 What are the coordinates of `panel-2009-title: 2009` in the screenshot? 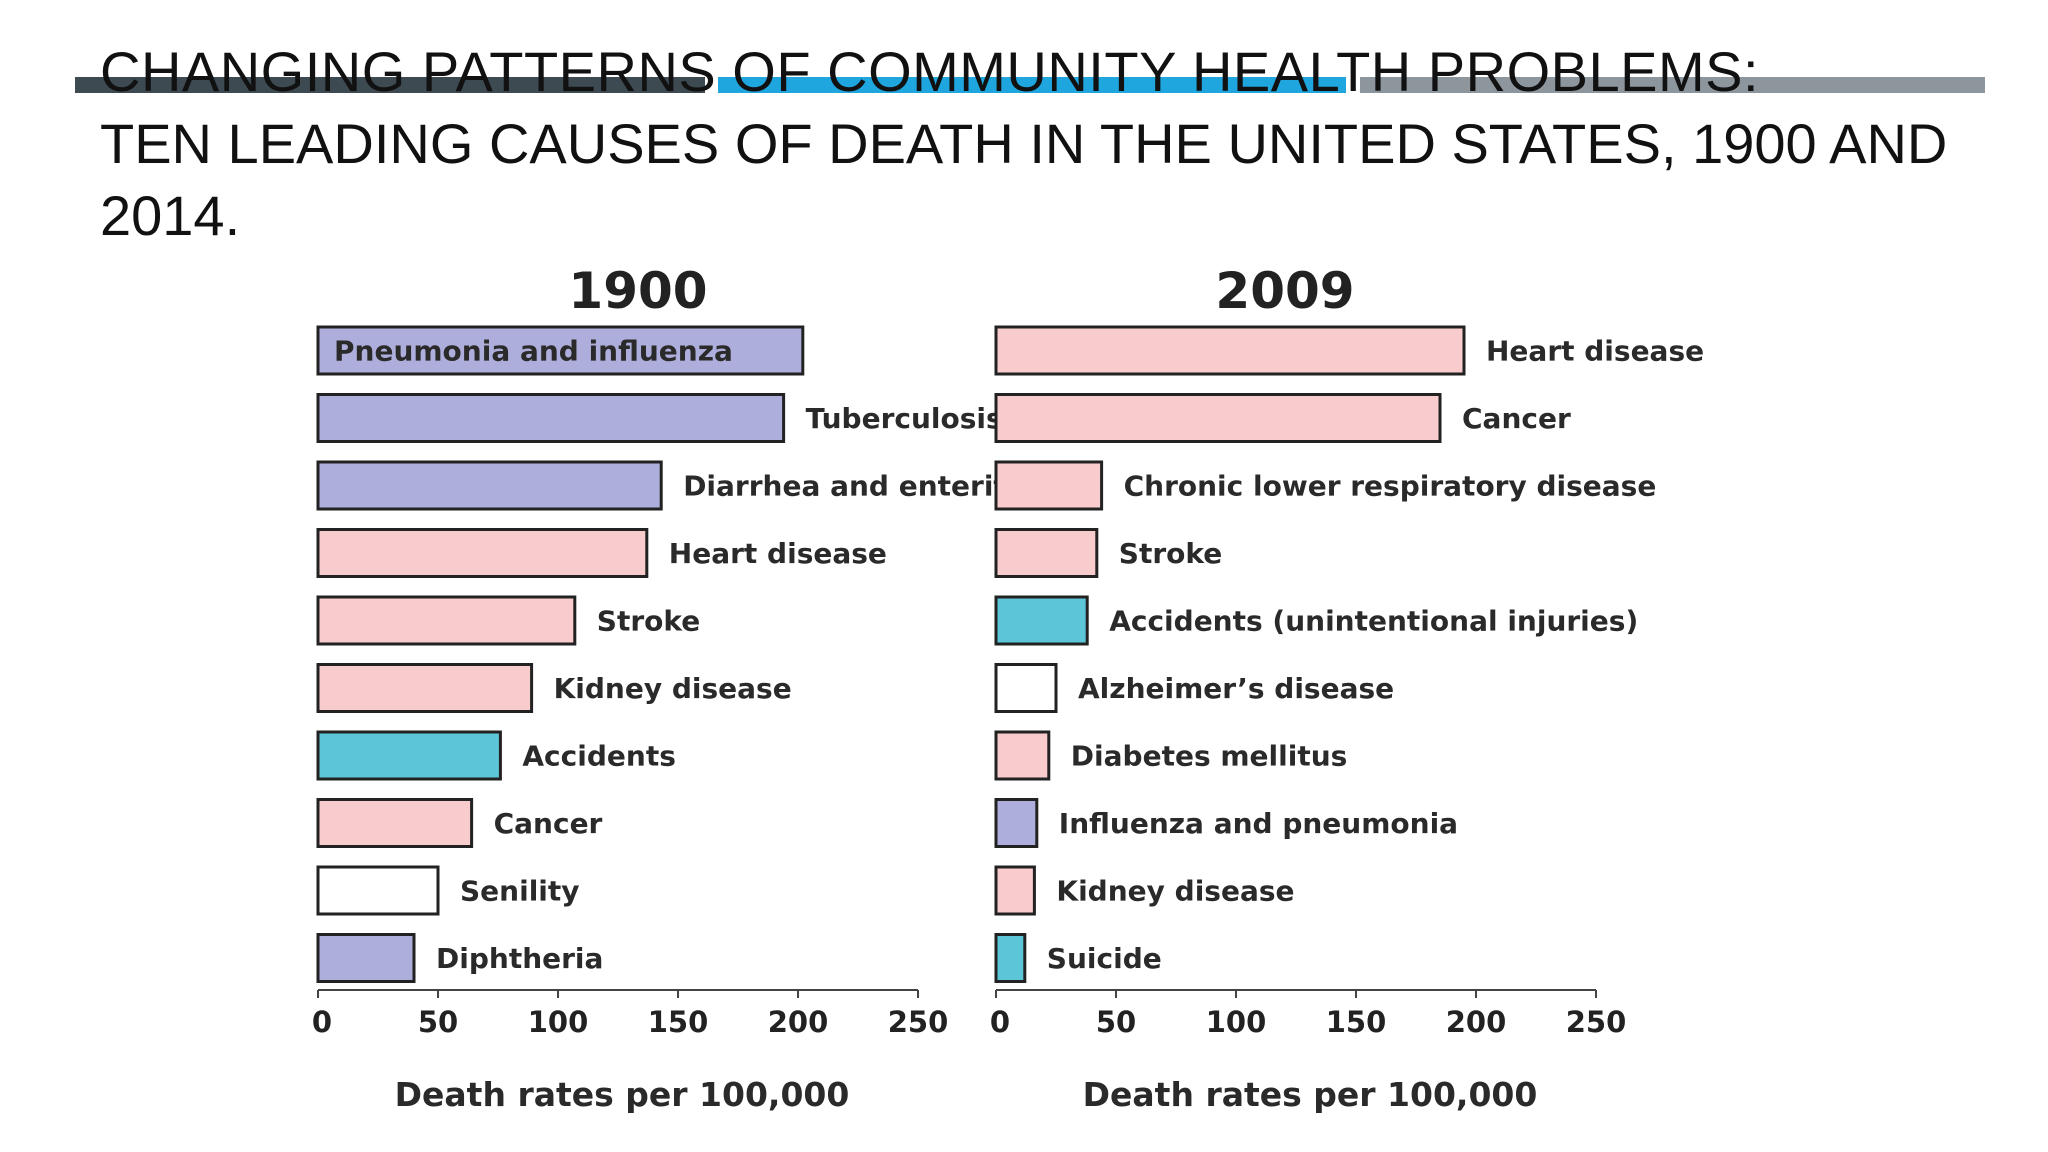 It's located at (1284, 291).